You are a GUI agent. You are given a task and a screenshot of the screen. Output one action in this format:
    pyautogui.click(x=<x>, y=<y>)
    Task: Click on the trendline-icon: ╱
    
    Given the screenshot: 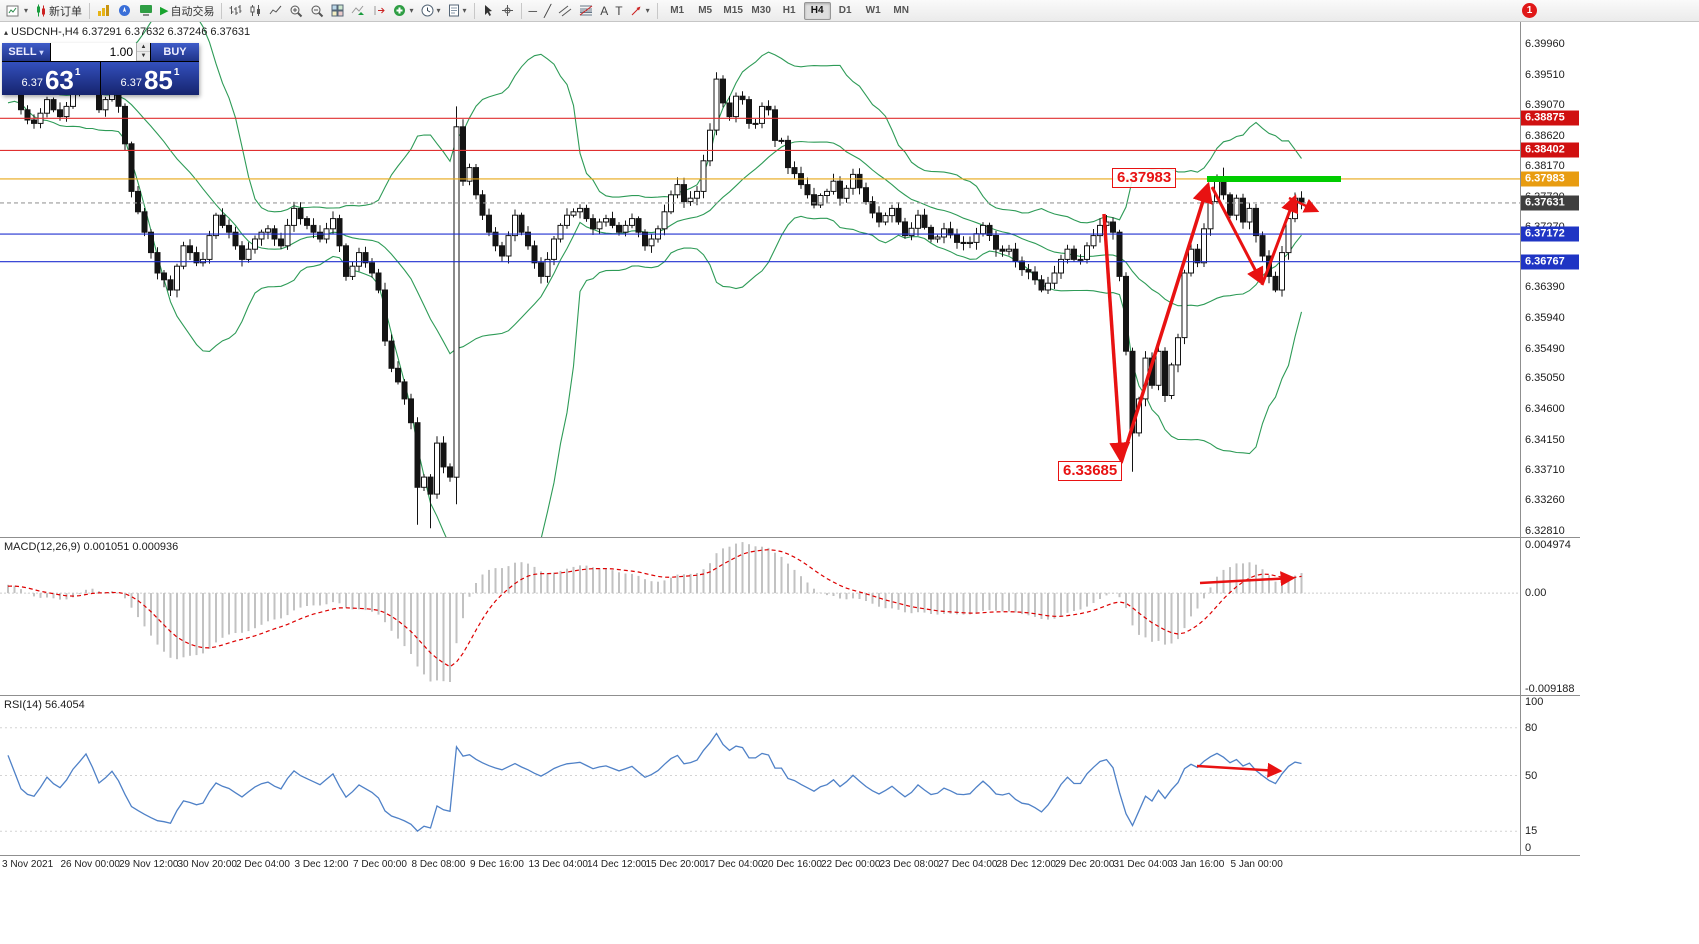 What is the action you would take?
    pyautogui.click(x=548, y=10)
    